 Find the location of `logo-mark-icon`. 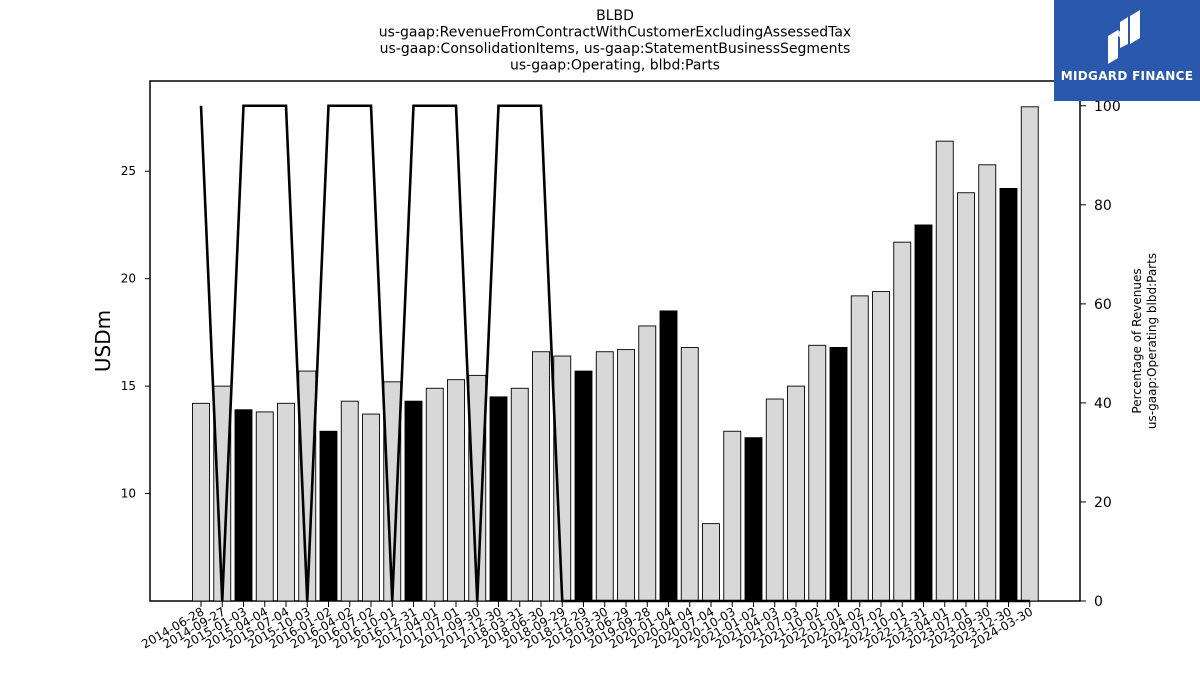

logo-mark-icon is located at coordinates (1124, 37).